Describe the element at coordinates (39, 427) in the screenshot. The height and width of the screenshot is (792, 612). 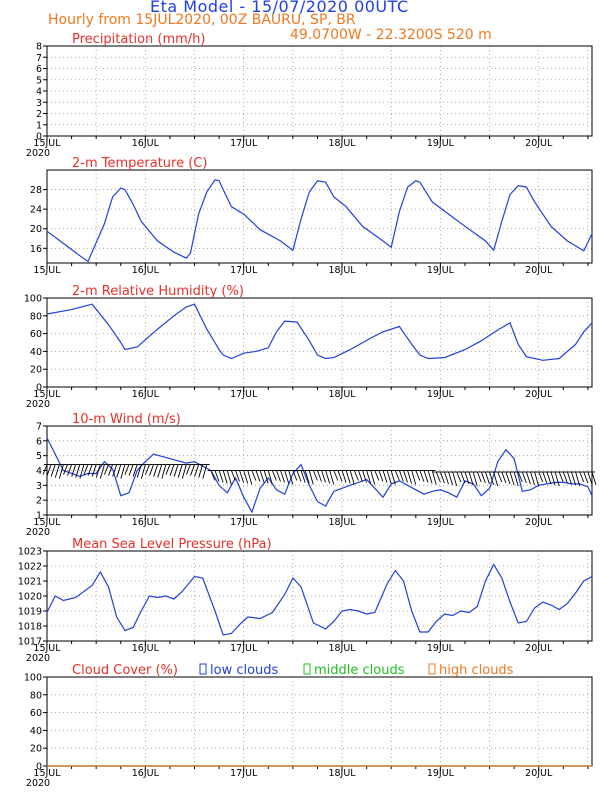
I see `y-tick-label: 7` at that location.